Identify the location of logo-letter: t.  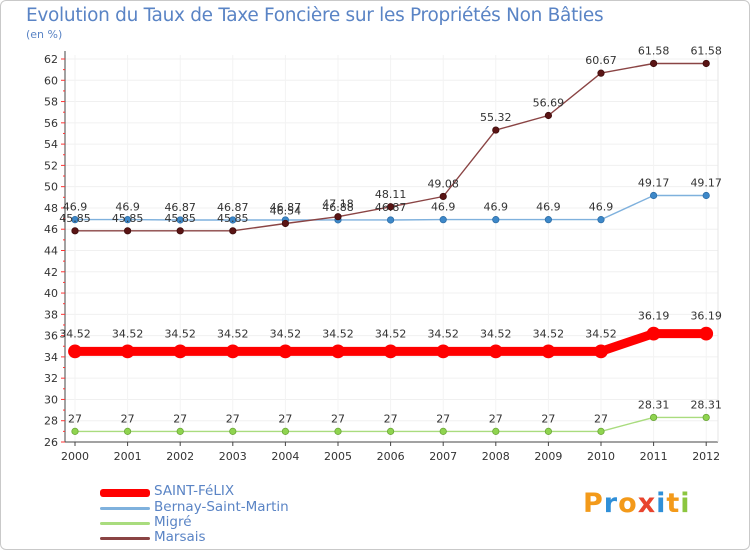
(673, 503).